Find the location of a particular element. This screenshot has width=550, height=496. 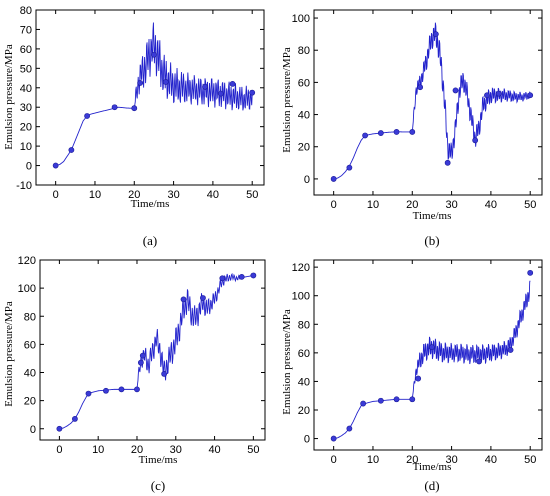

y-tick-label-c: 100 is located at coordinates (27, 289).